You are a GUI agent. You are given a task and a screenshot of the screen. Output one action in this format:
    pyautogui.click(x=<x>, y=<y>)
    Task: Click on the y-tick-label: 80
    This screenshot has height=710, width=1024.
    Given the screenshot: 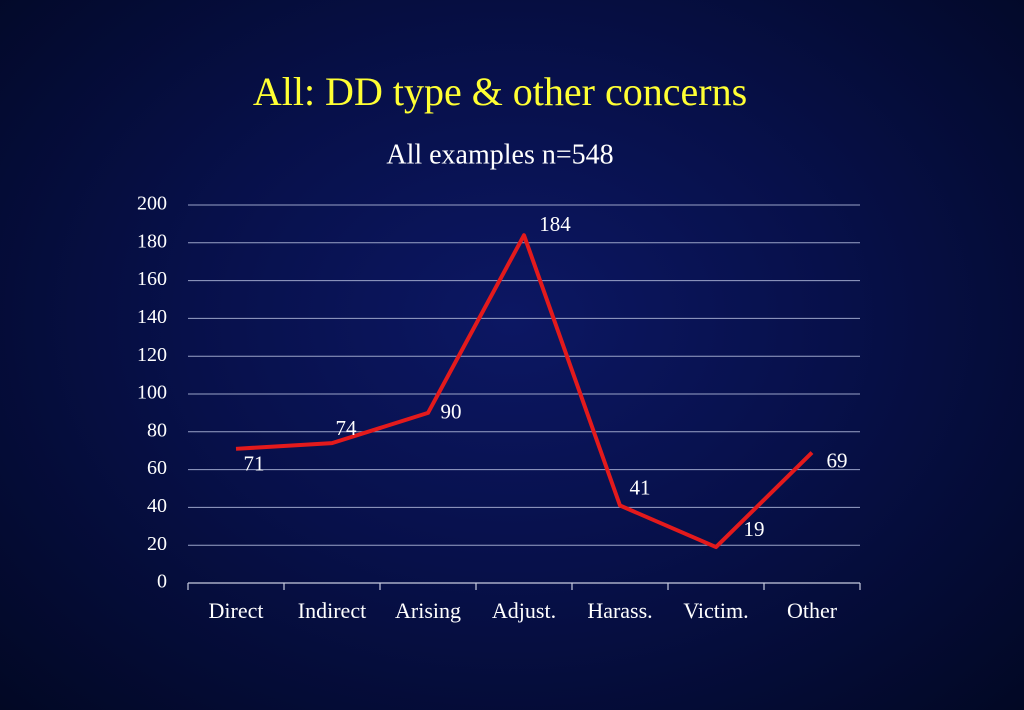 What is the action you would take?
    pyautogui.click(x=157, y=430)
    